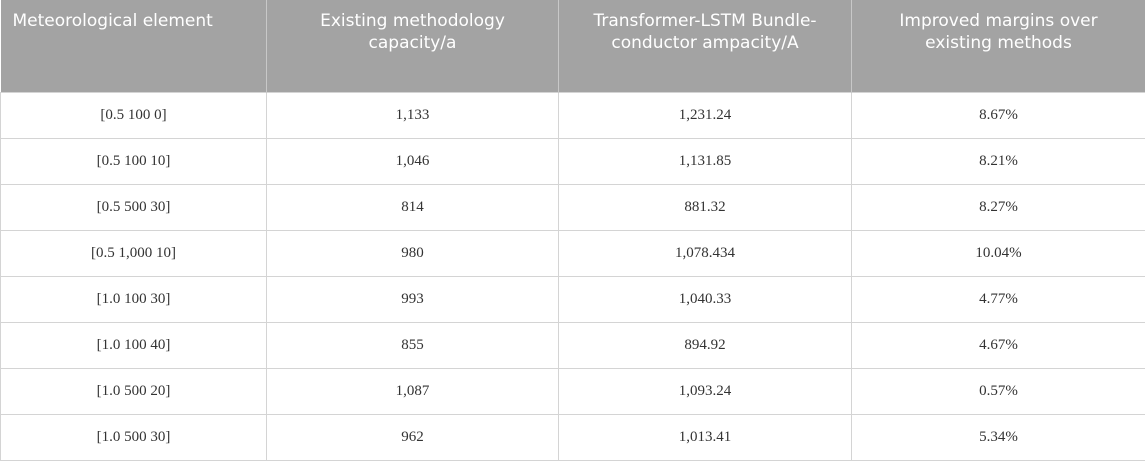 The width and height of the screenshot is (1145, 461). I want to click on table-cell: 10.04%, so click(998, 254).